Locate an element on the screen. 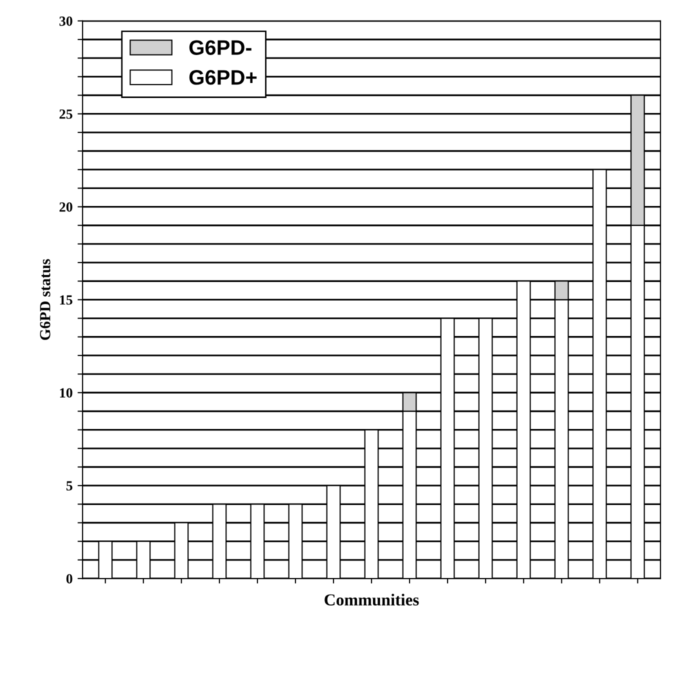  legend-label: G6PD- is located at coordinates (220, 47).